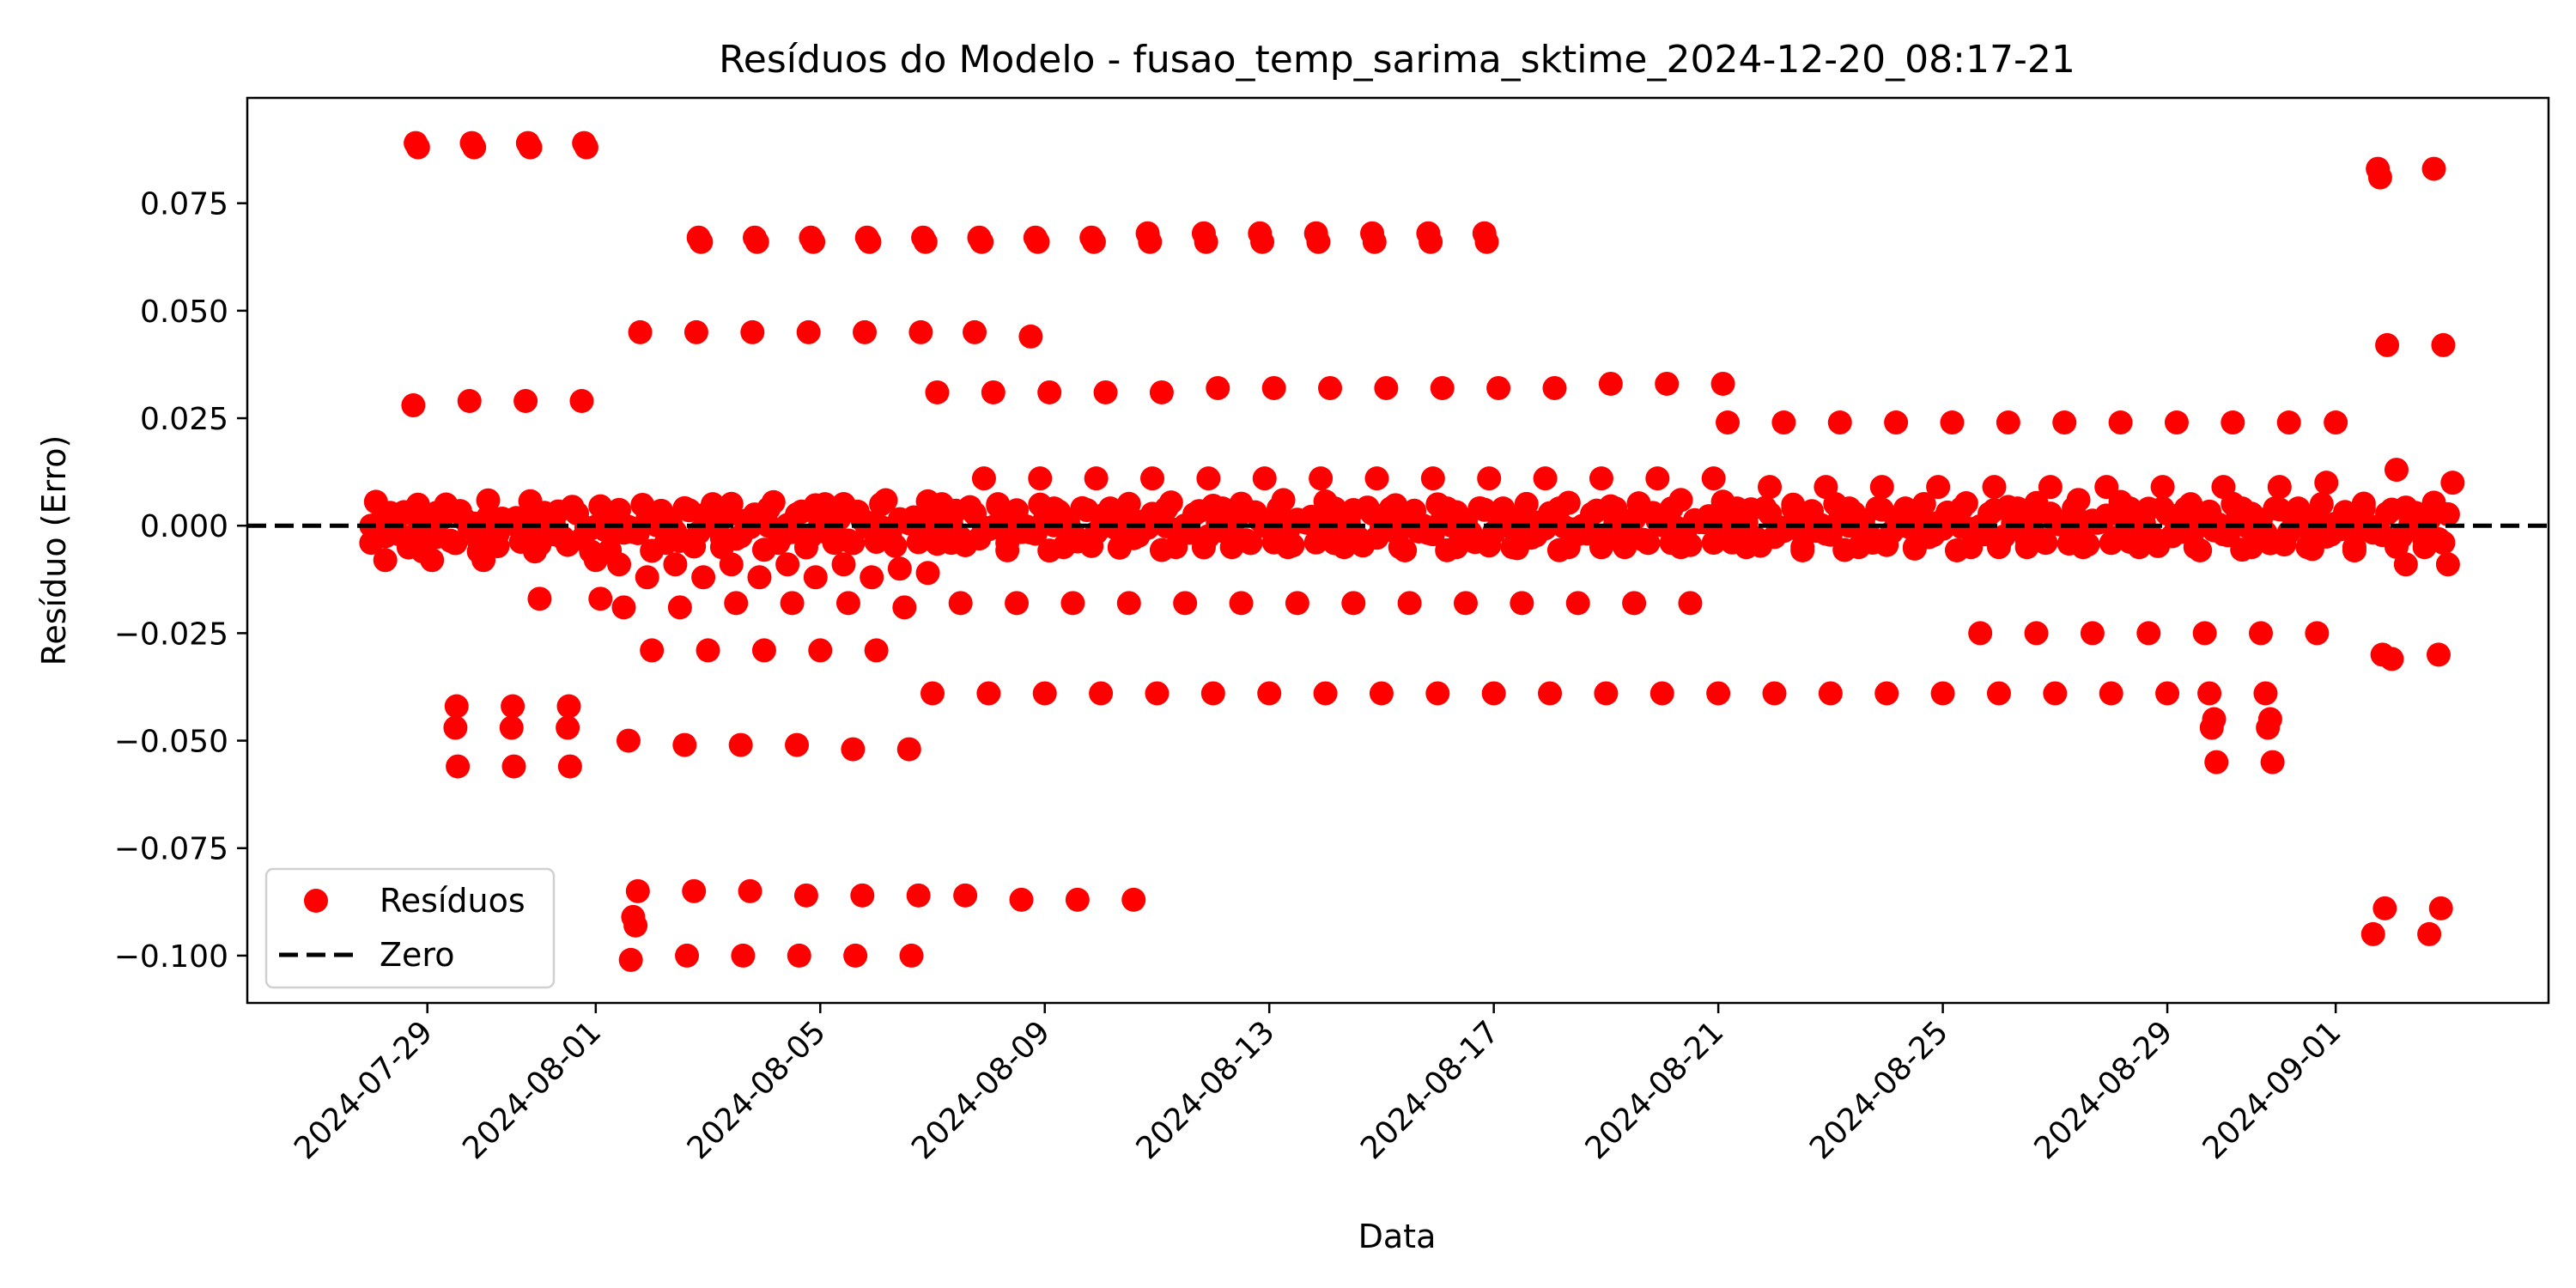 This screenshot has height=1288, width=2576. I want to click on y-tick-label: −0.050, so click(171, 742).